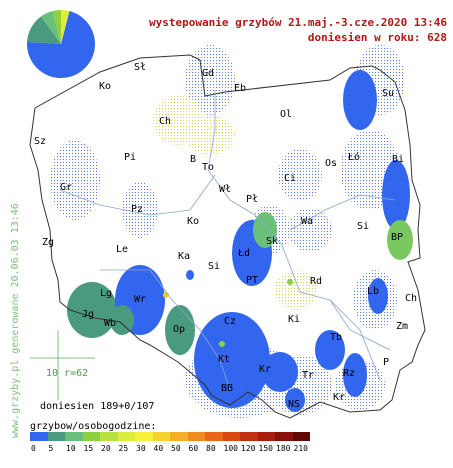  What do you see at coordinates (140, 299) in the screenshot?
I see `city-label: Wr` at bounding box center [140, 299].